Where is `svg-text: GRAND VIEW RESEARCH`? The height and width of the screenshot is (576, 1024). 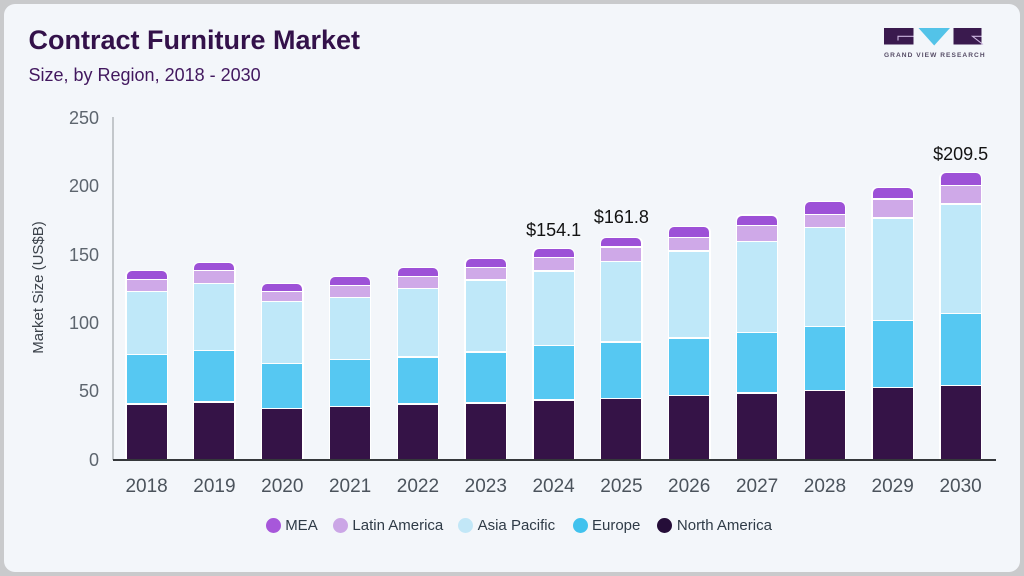 svg-text: GRAND VIEW RESEARCH is located at coordinates (934, 55).